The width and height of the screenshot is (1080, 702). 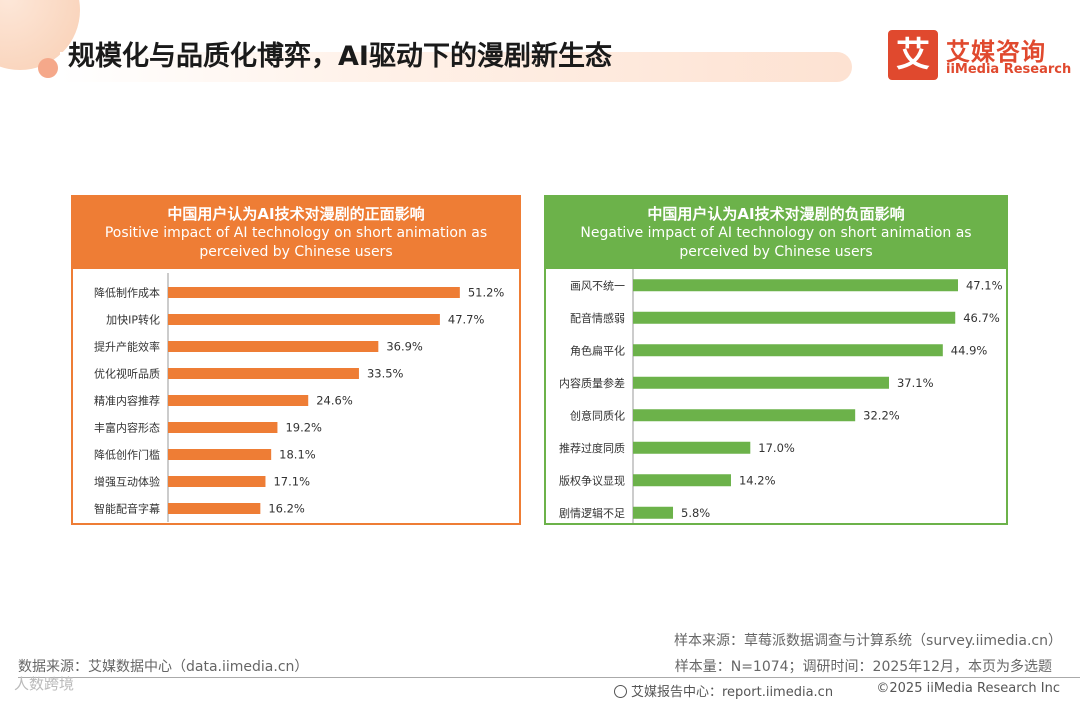 What do you see at coordinates (757, 480) in the screenshot?
I see `value-label: 14.2%` at bounding box center [757, 480].